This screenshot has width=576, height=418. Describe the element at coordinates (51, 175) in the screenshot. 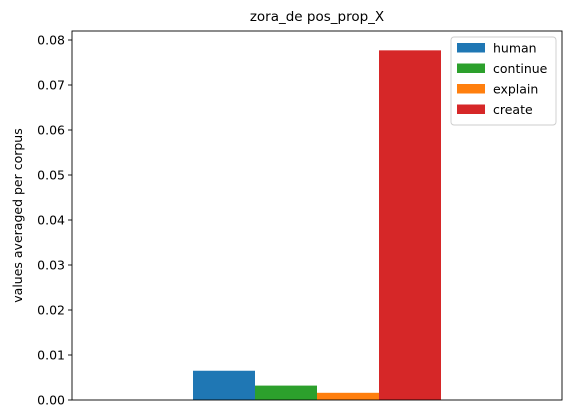

I see `y-tick-label: 0.05` at that location.